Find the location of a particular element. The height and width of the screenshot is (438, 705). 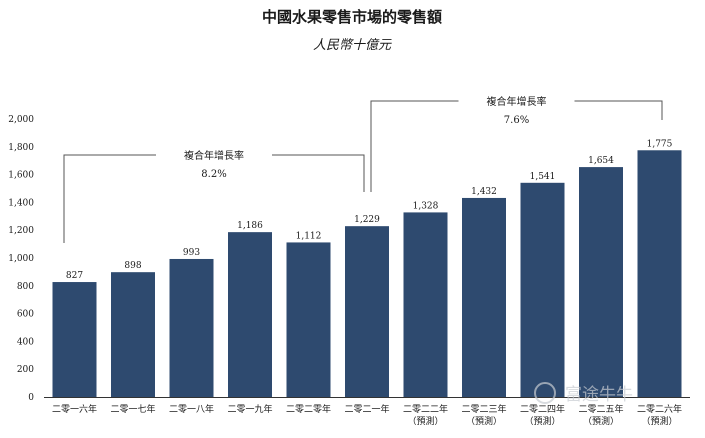

y-tick-label: 400 is located at coordinates (25, 342).